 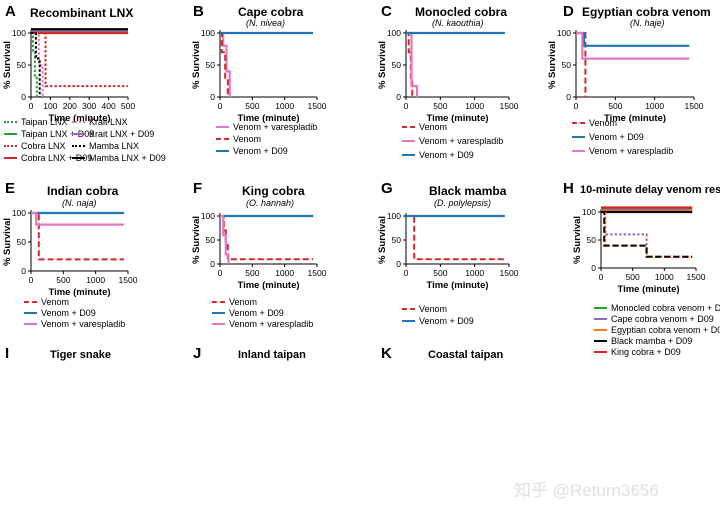 I want to click on panel-i-title: Tiger snake, so click(x=80, y=355).